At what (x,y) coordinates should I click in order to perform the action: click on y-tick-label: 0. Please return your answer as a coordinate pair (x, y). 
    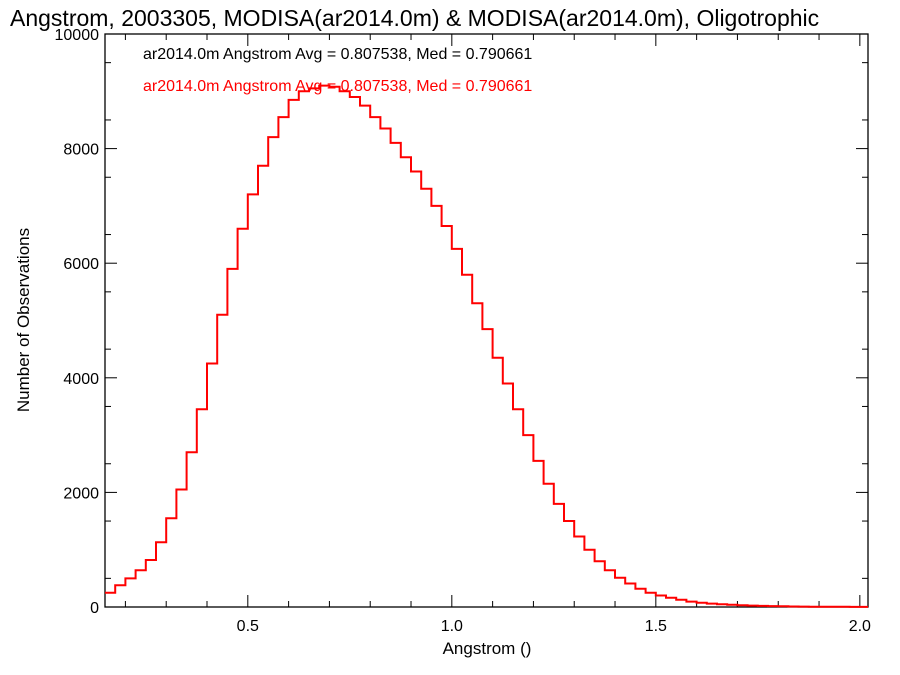
    Looking at the image, I should click on (94, 608).